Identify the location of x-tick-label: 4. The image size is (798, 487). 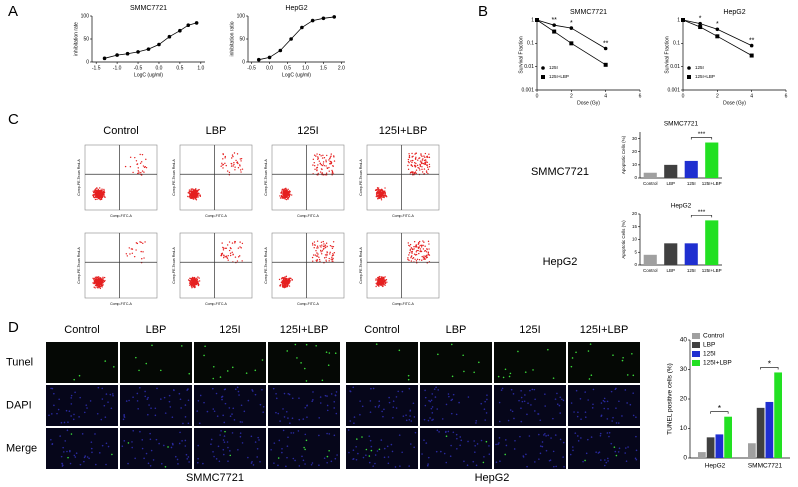
(605, 96).